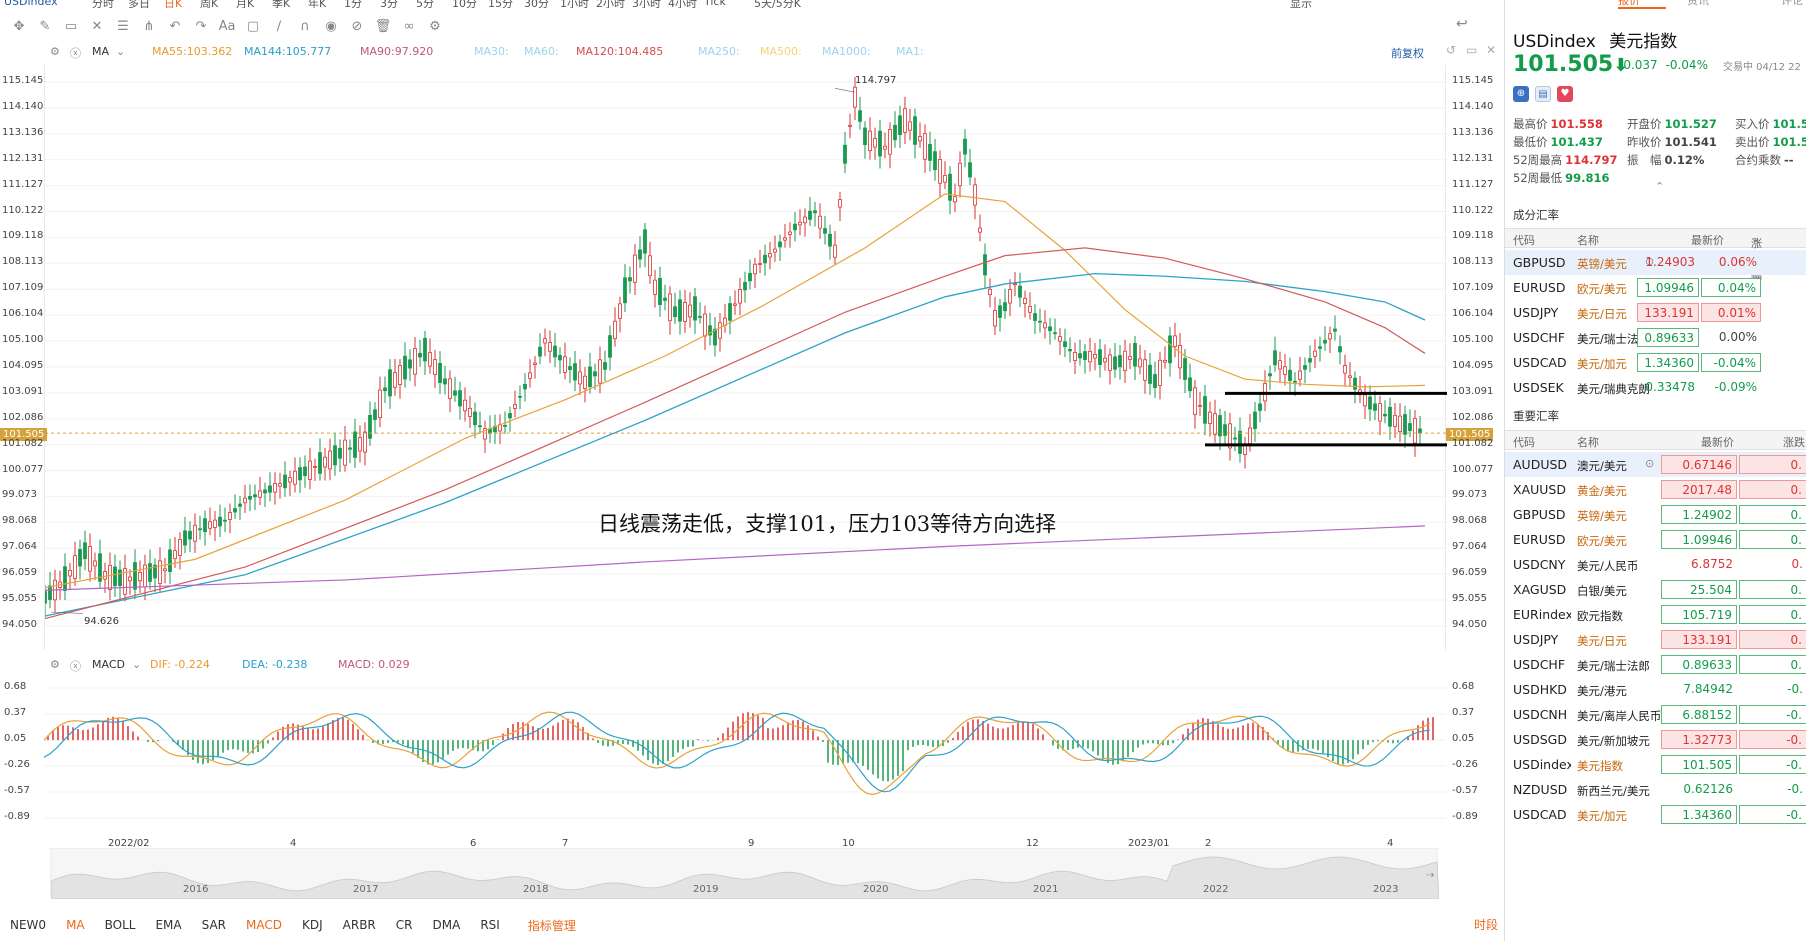  I want to click on rate-row: USDindex 美元指数 101.505 -0., so click(1655, 764).